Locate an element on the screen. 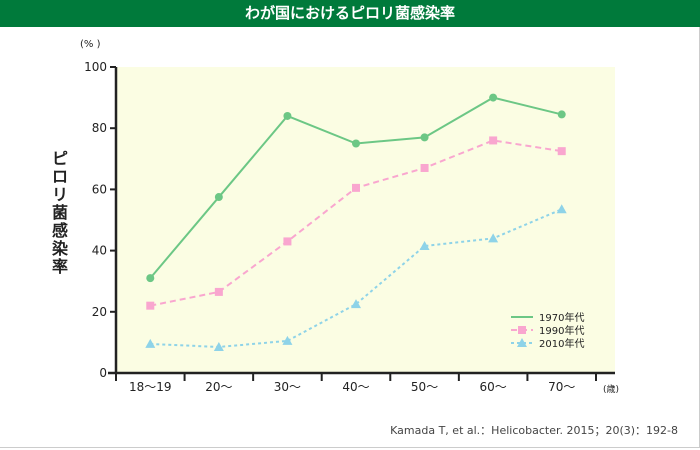  y-tick-label: 20 is located at coordinates (99, 312).